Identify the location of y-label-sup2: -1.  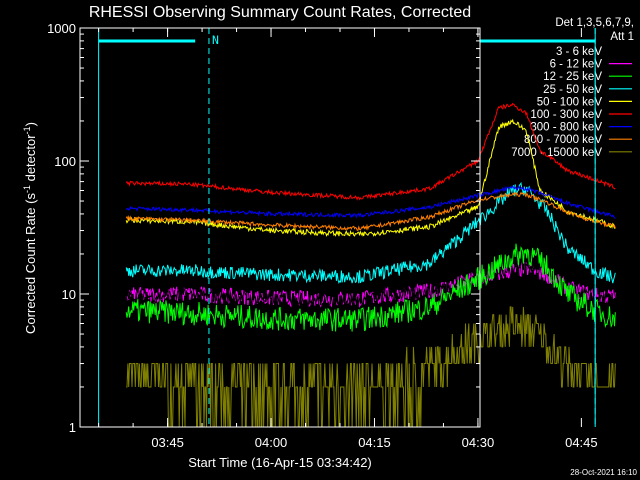
(27, 130).